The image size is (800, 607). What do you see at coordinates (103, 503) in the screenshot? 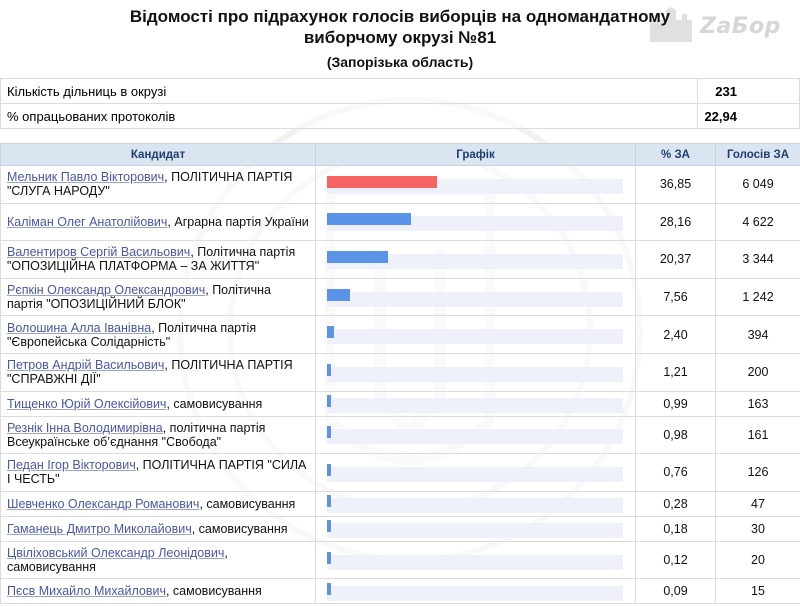
I see `candidate-name-link: Шевченко Олександр Романович` at bounding box center [103, 503].